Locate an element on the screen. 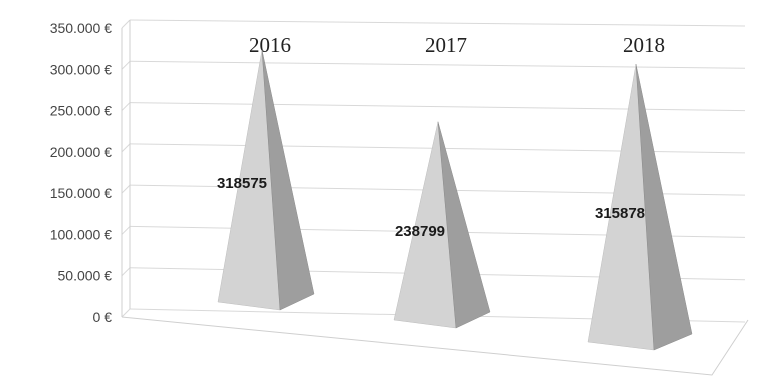  y-tick-label: 300.000 € is located at coordinates (81, 69).